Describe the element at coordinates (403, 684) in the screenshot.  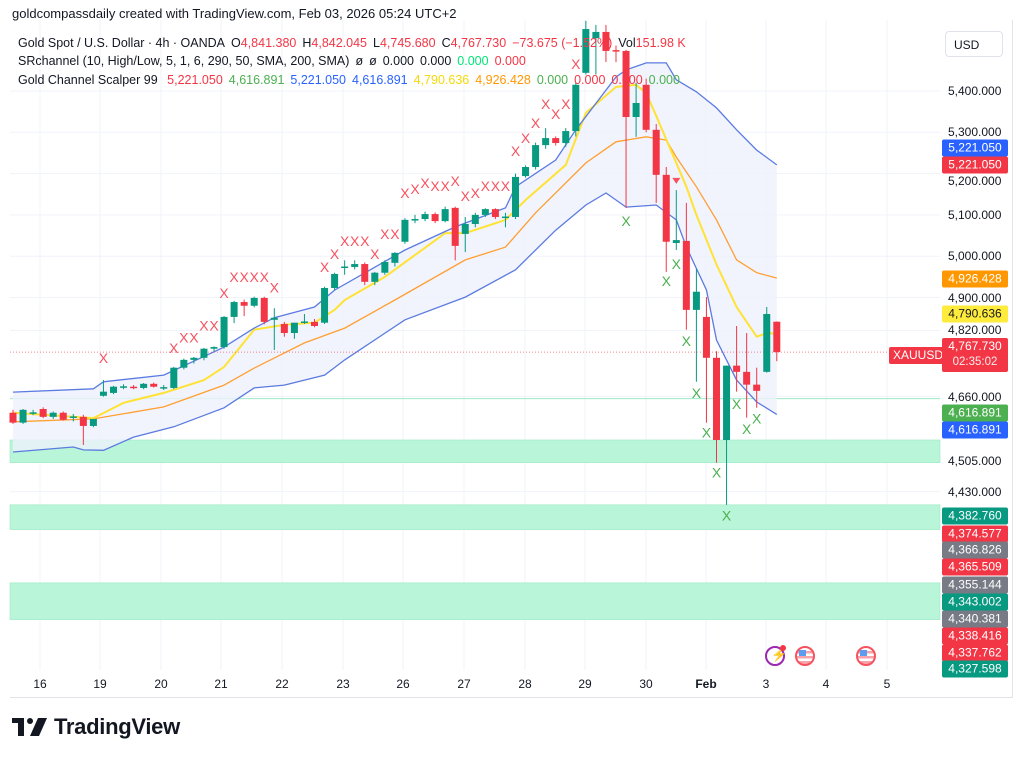
I see `time-tick-label: 26` at that location.